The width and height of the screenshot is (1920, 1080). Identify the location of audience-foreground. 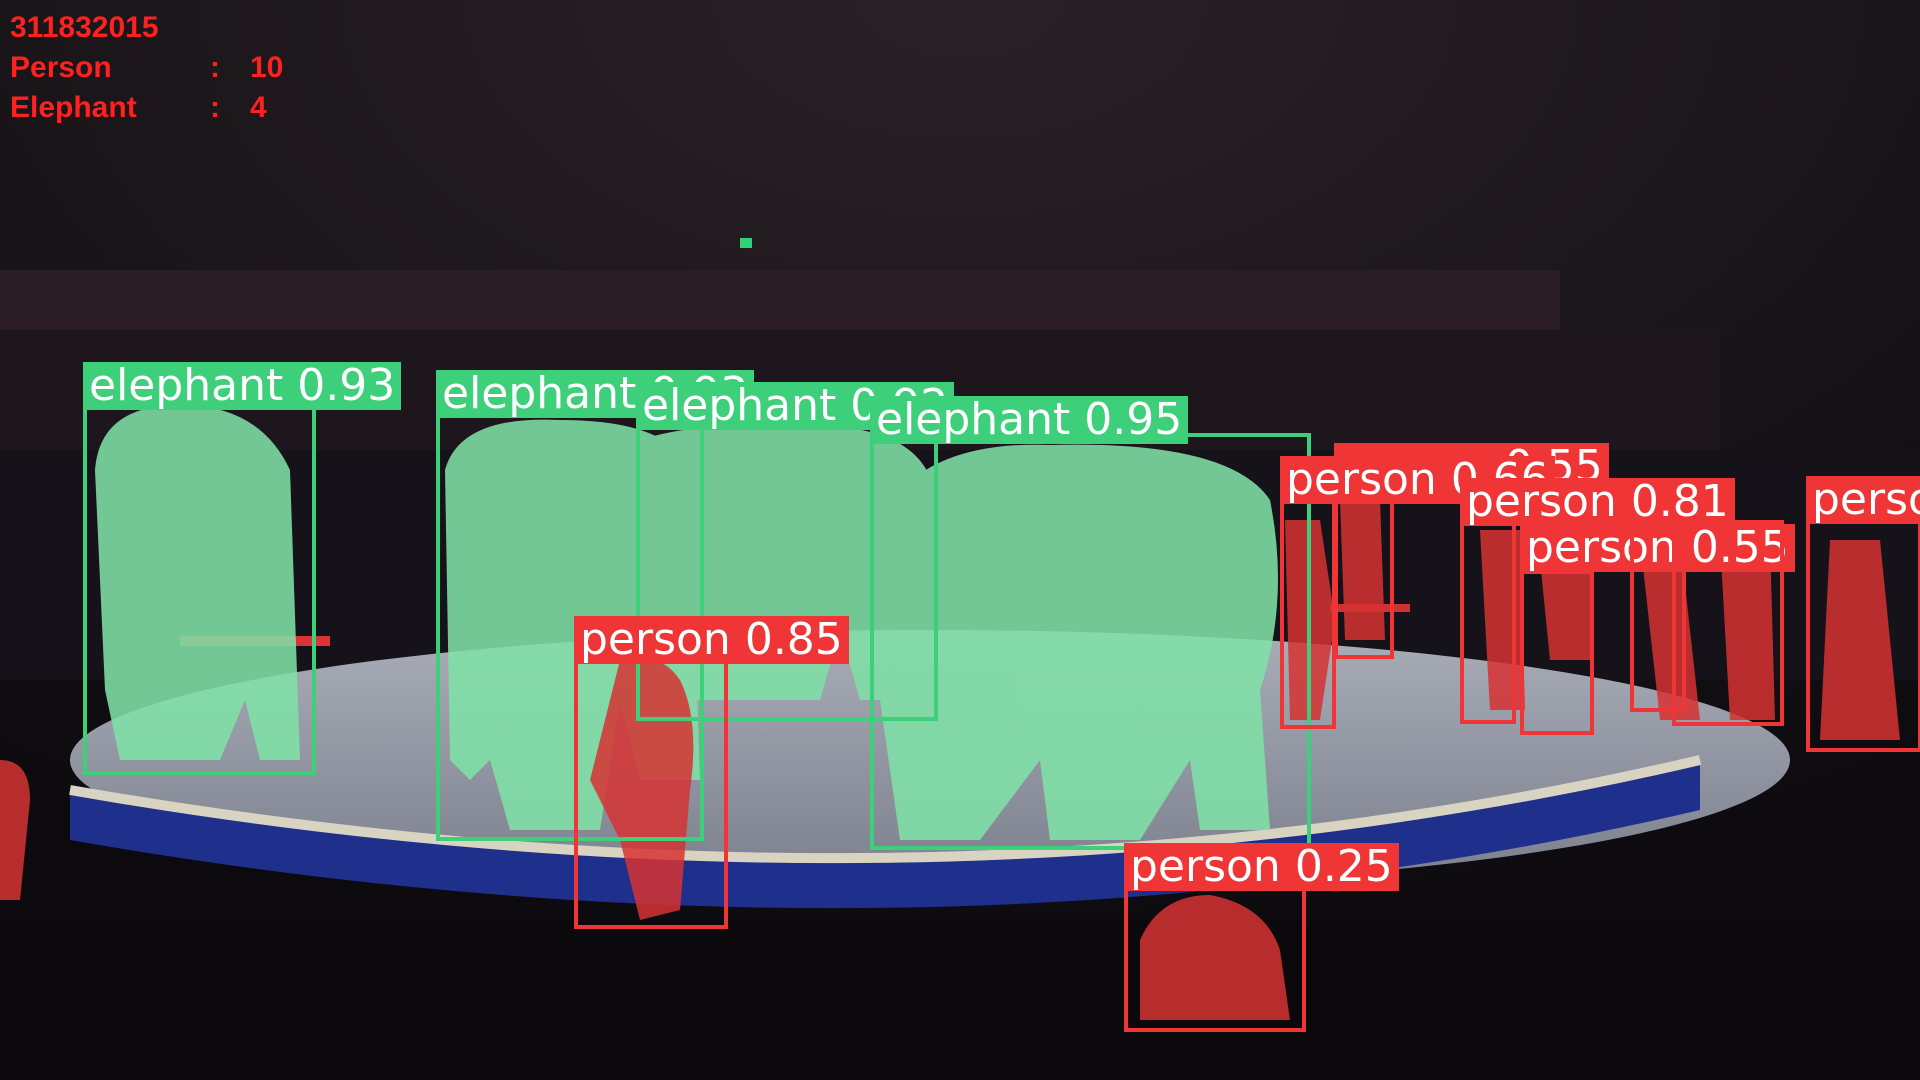
(960, 1000).